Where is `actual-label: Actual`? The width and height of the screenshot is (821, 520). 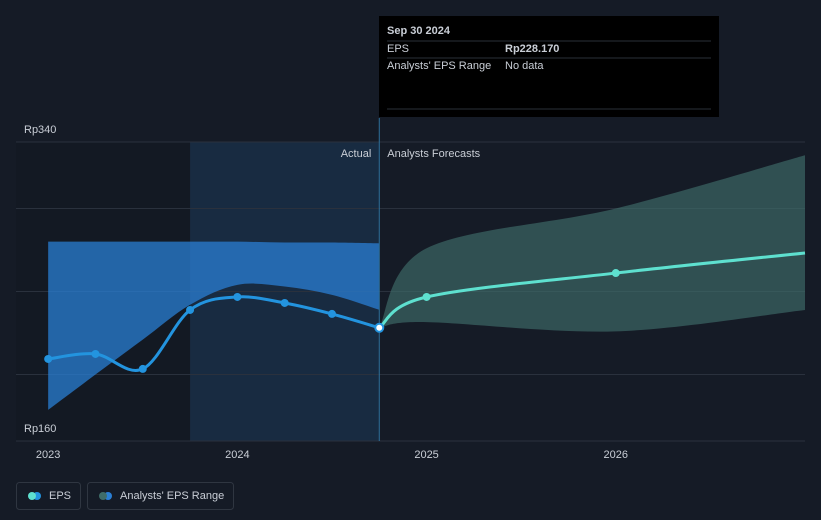 actual-label: Actual is located at coordinates (356, 154).